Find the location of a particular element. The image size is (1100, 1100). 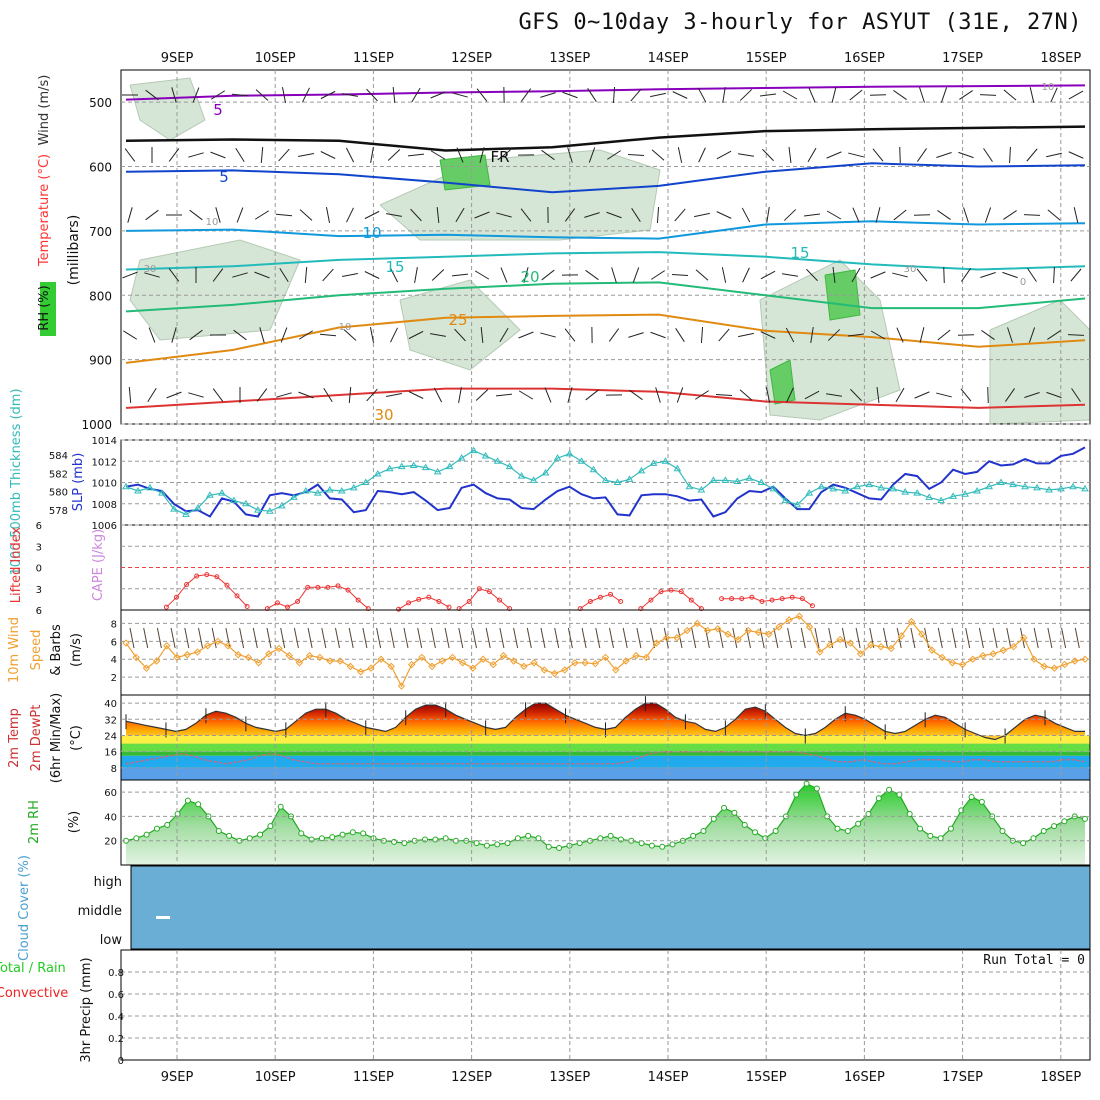

day-label-top: 9SEP is located at coordinates (177, 58).